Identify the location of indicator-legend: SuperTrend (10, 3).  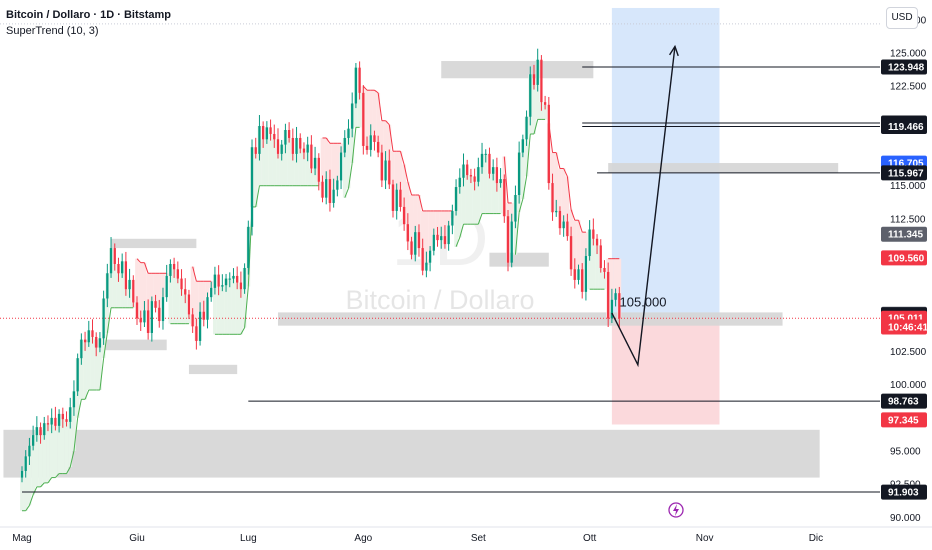
(52, 31).